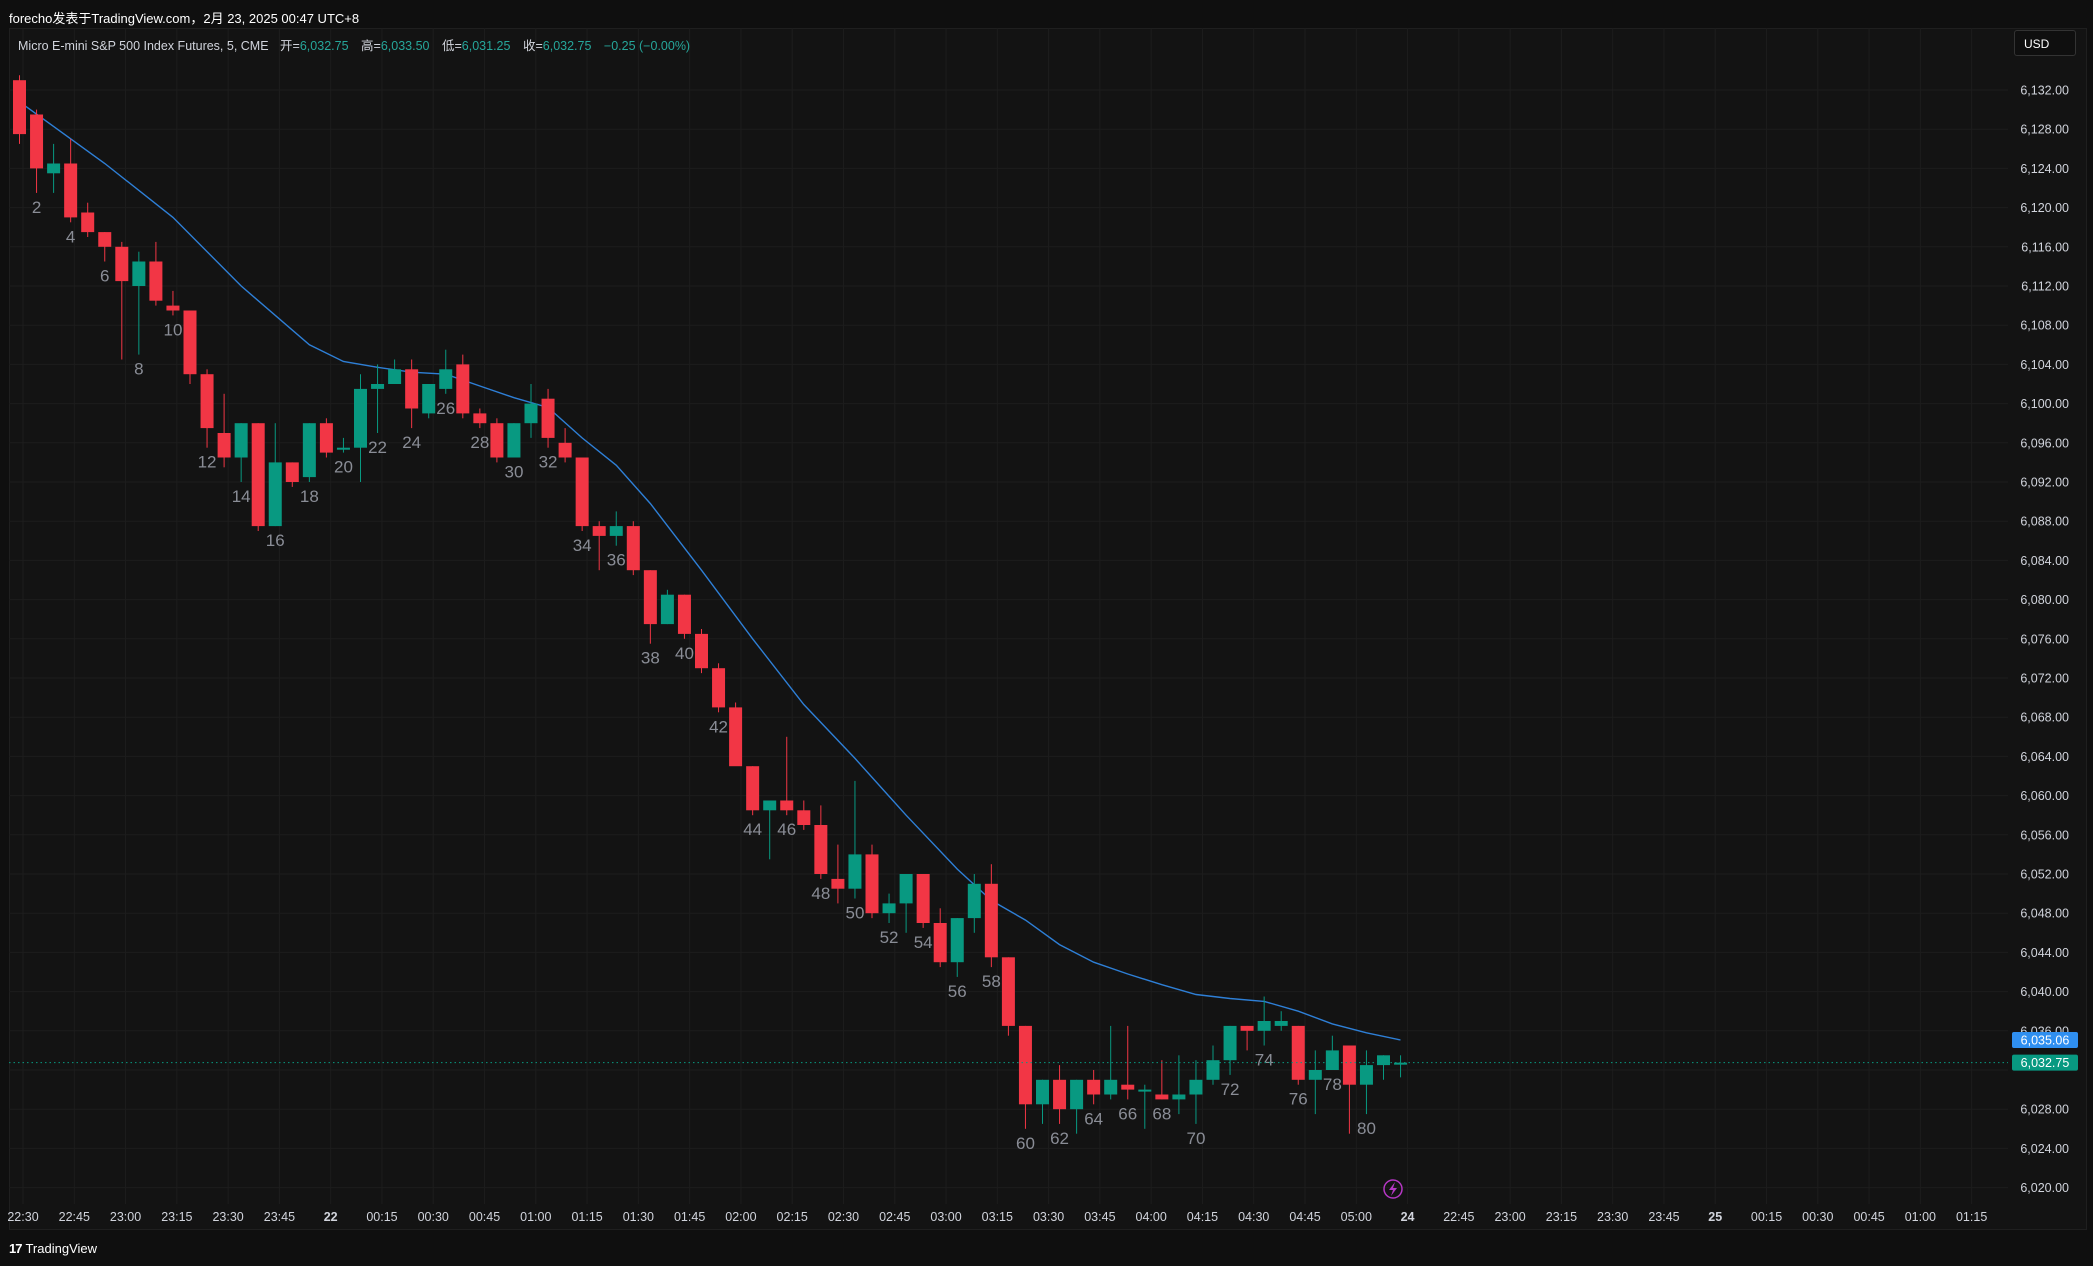 The image size is (2093, 1266). Describe the element at coordinates (2044, 718) in the screenshot. I see `price-tick-label: 6,068.00` at that location.